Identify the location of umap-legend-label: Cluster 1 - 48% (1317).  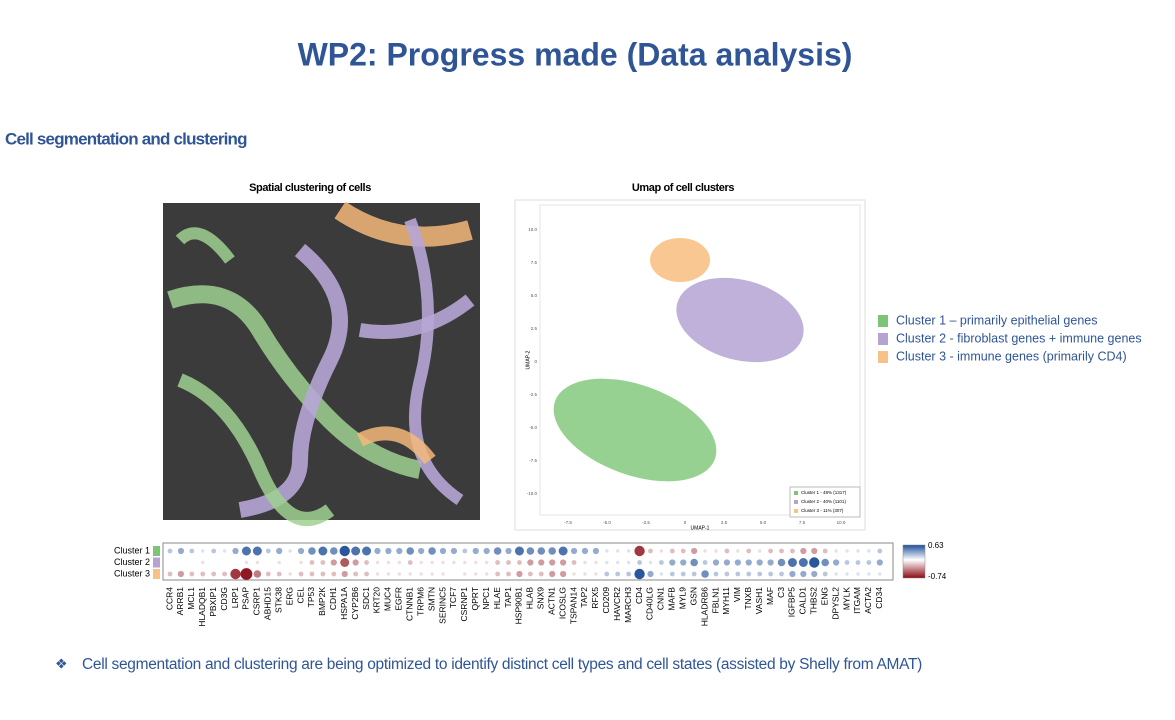
(824, 492).